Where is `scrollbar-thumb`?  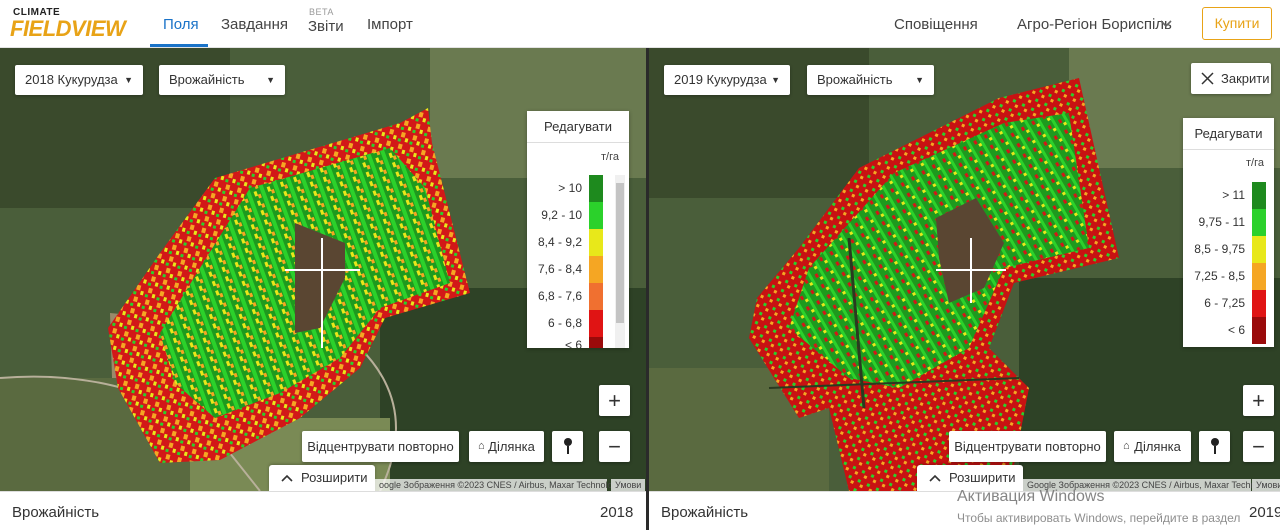 scrollbar-thumb is located at coordinates (620, 253).